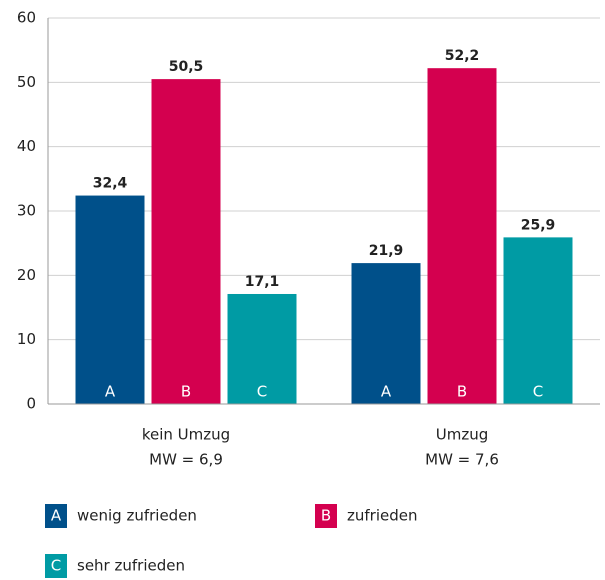  What do you see at coordinates (26, 82) in the screenshot?
I see `y-tick-label: 50` at bounding box center [26, 82].